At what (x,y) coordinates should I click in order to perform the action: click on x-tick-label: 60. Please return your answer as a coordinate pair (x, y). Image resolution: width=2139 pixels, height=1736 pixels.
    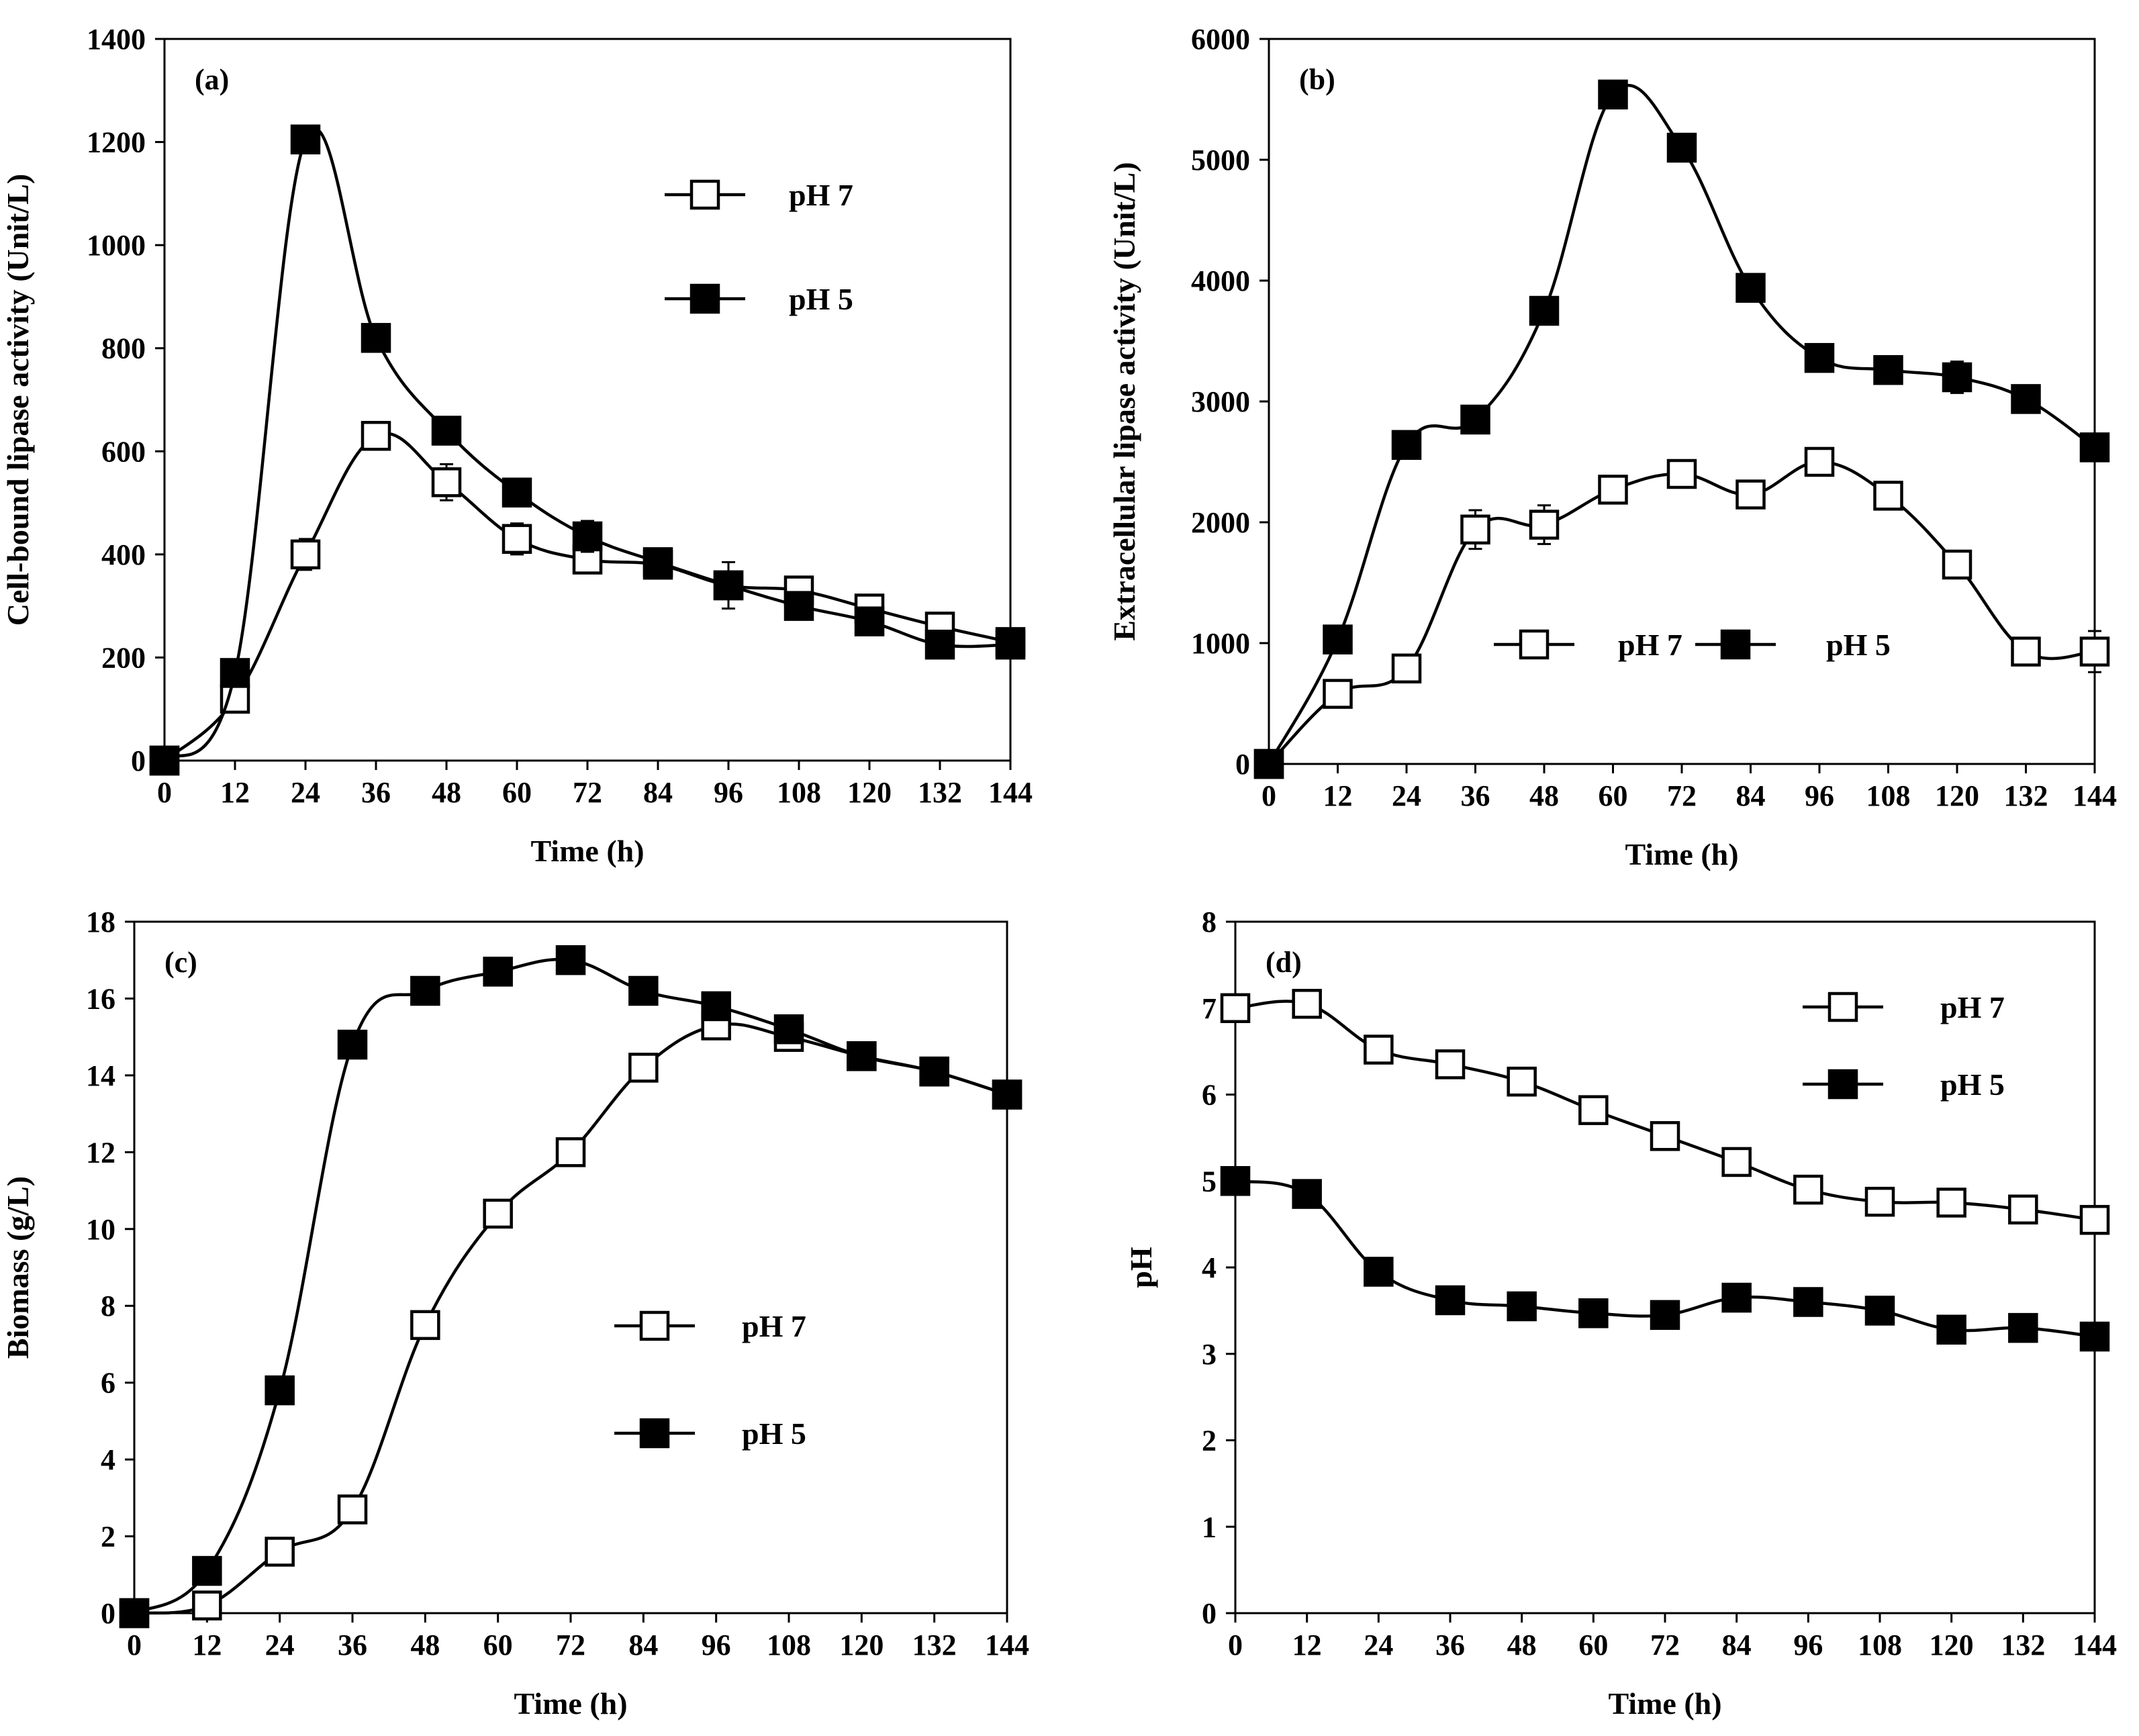
    Looking at the image, I should click on (517, 793).